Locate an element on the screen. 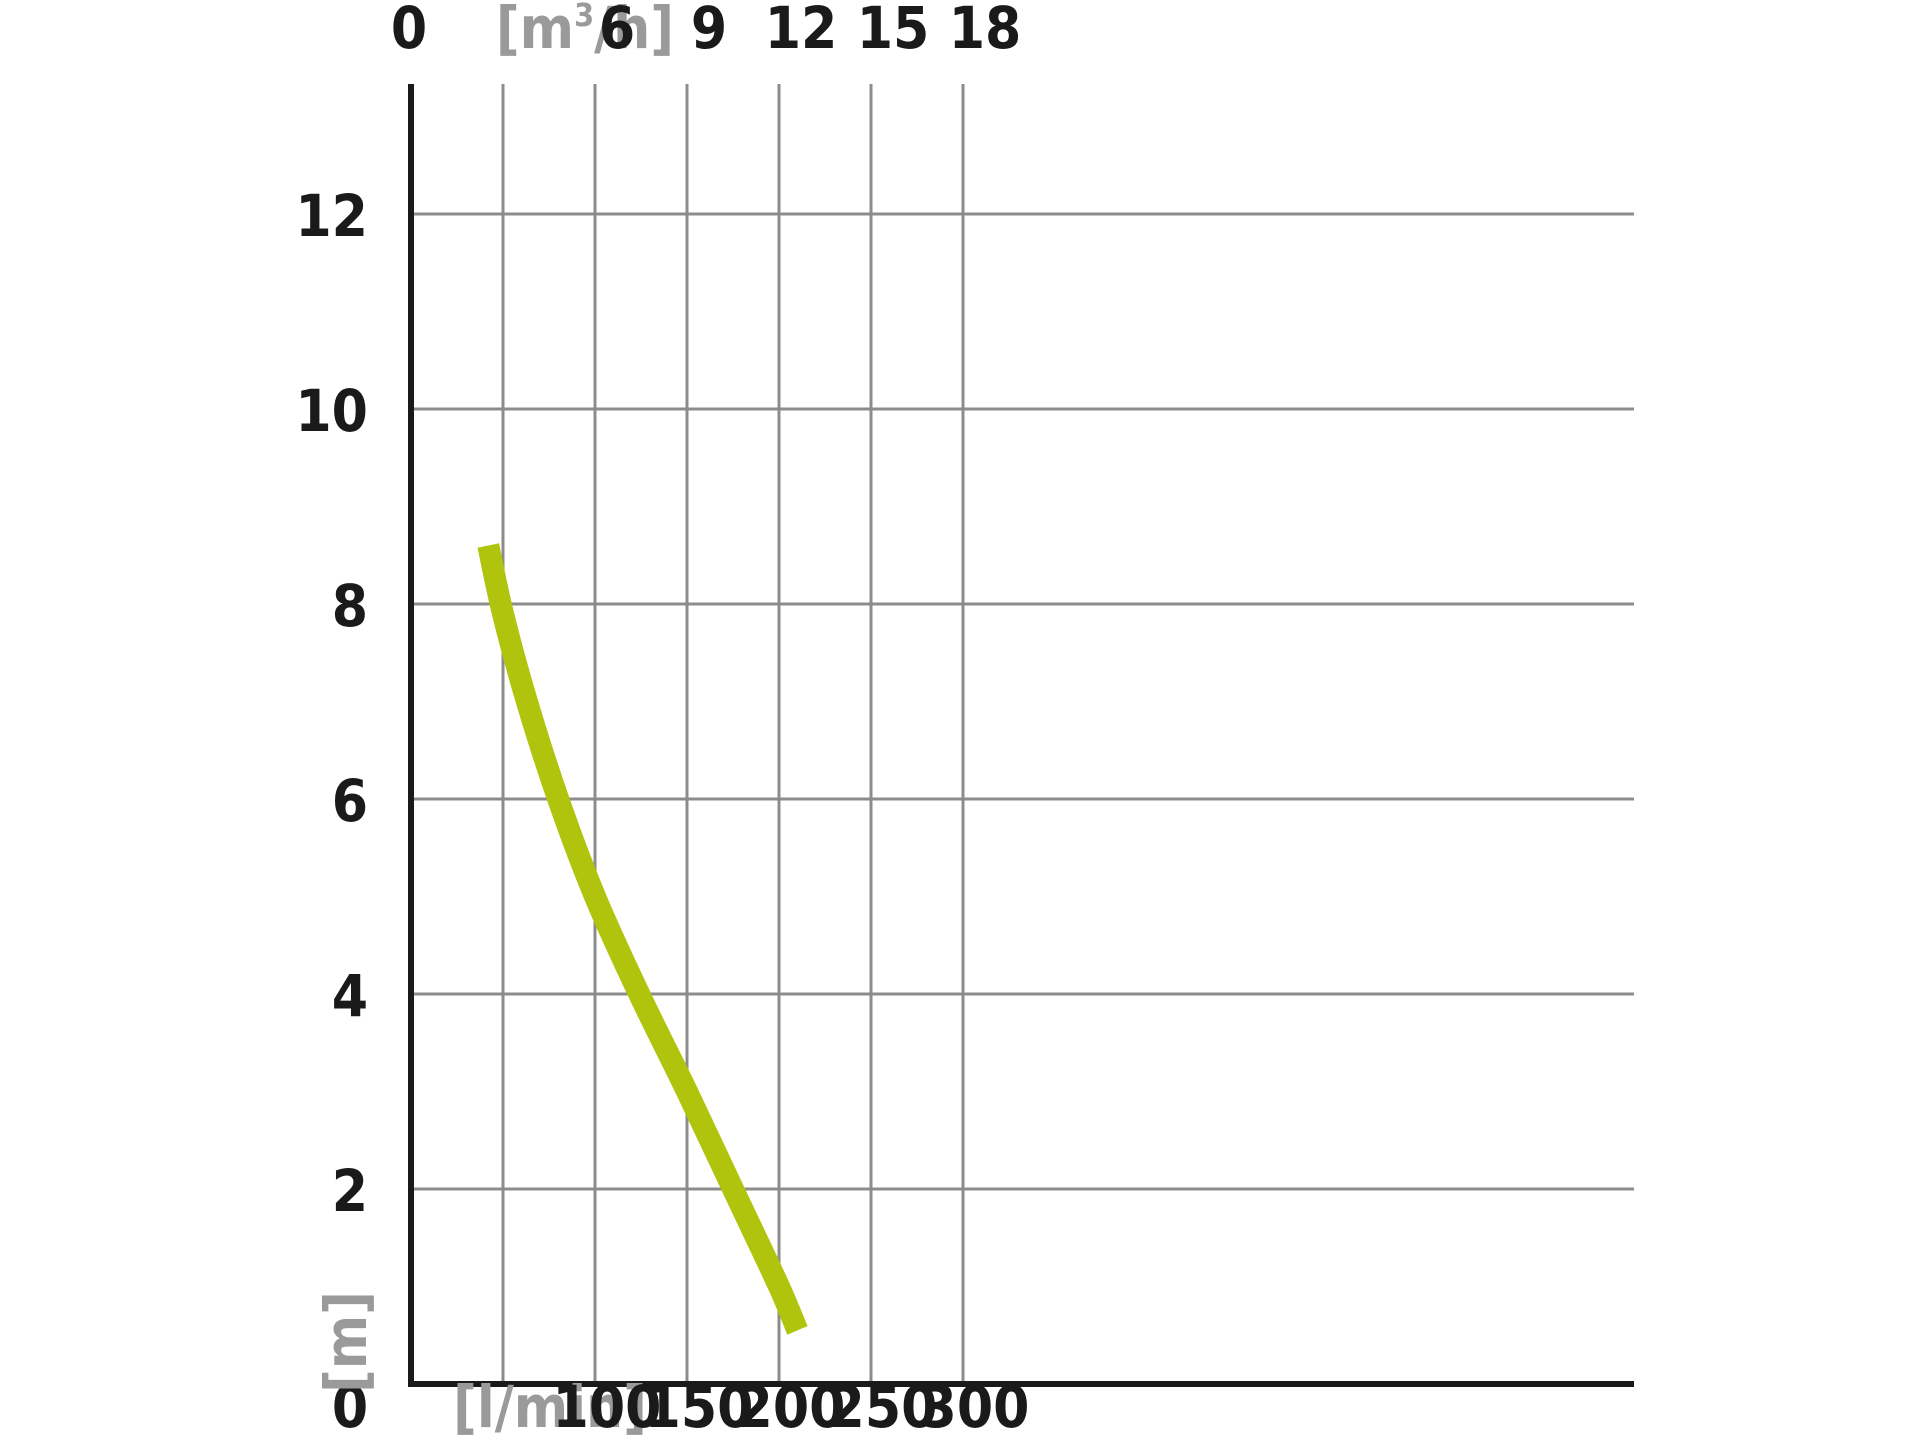  x-bottom-tick-label: 150 is located at coordinates (699, 1406).